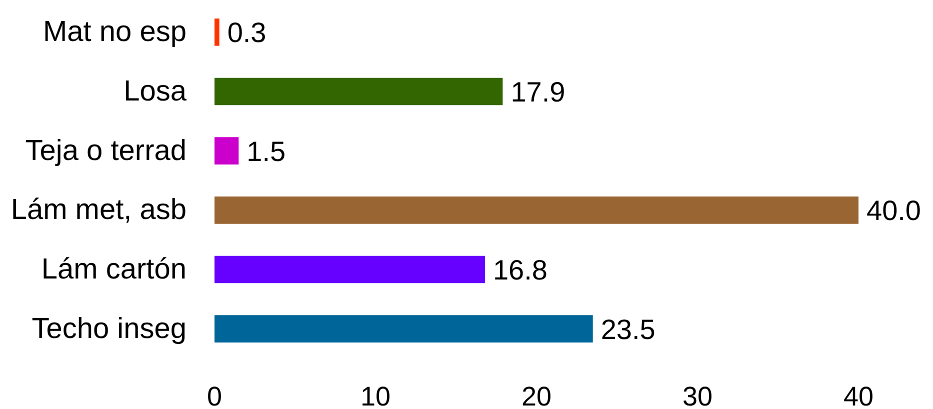 This screenshot has width=933, height=409. I want to click on y-tick-label: Mat no esp, so click(115, 32).